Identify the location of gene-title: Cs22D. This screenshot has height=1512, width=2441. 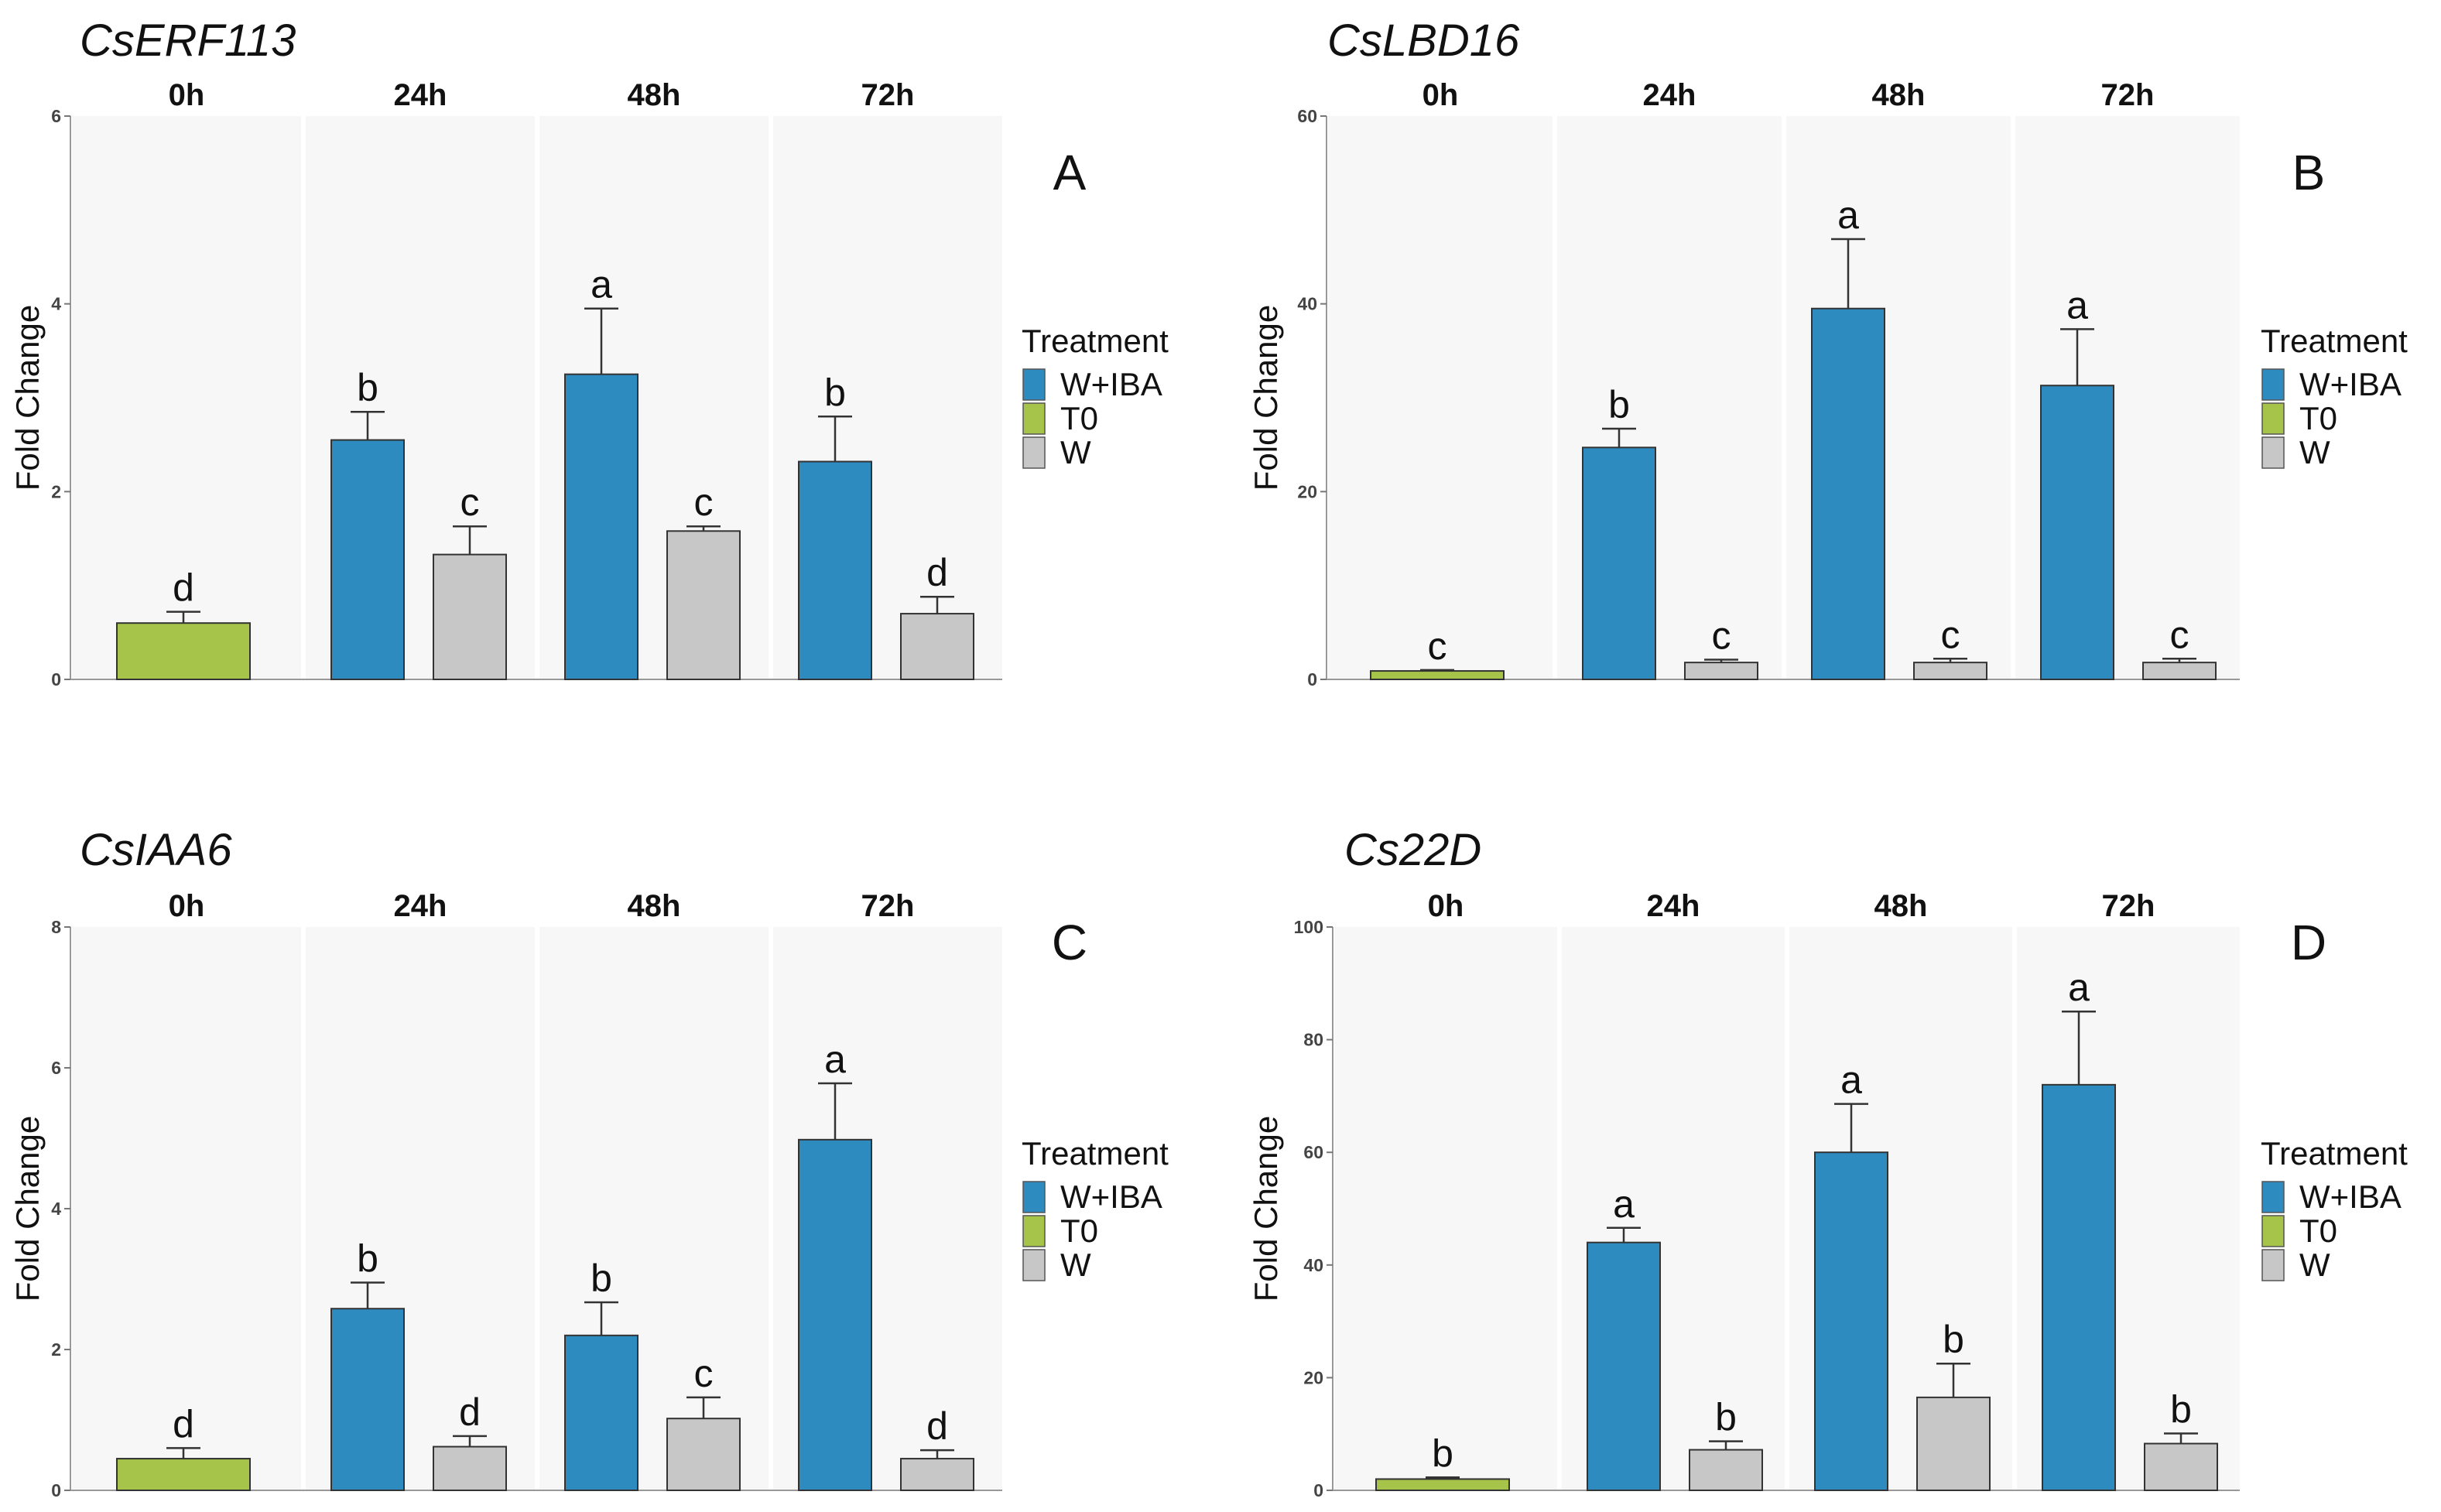
(1412, 850).